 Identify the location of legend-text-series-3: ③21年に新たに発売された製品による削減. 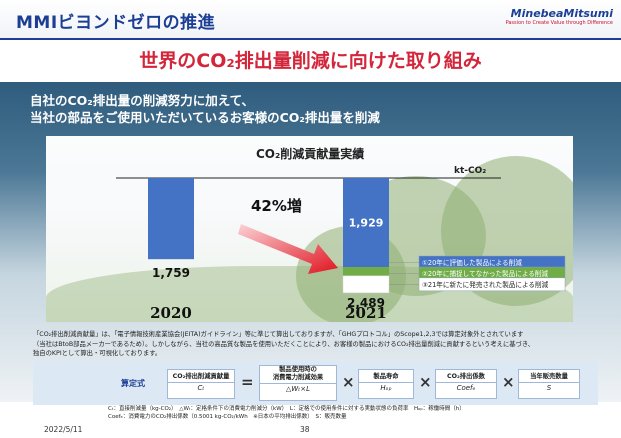
(485, 284).